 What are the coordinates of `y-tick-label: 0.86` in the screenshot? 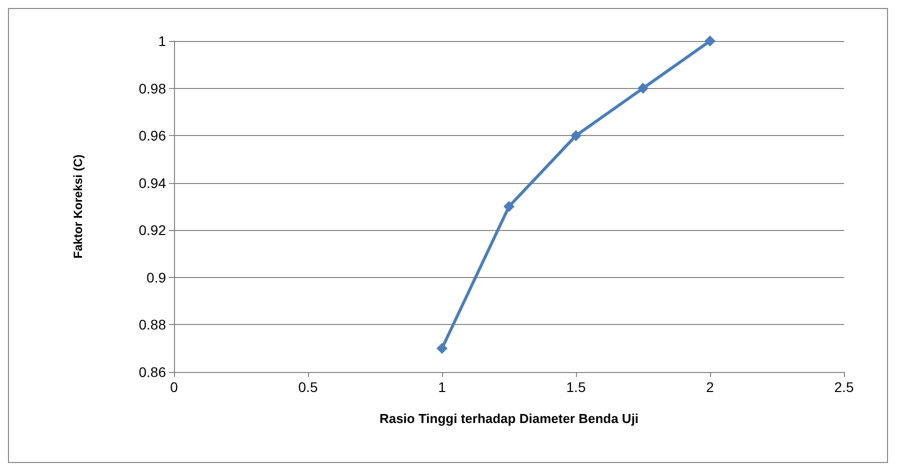 It's located at (152, 372).